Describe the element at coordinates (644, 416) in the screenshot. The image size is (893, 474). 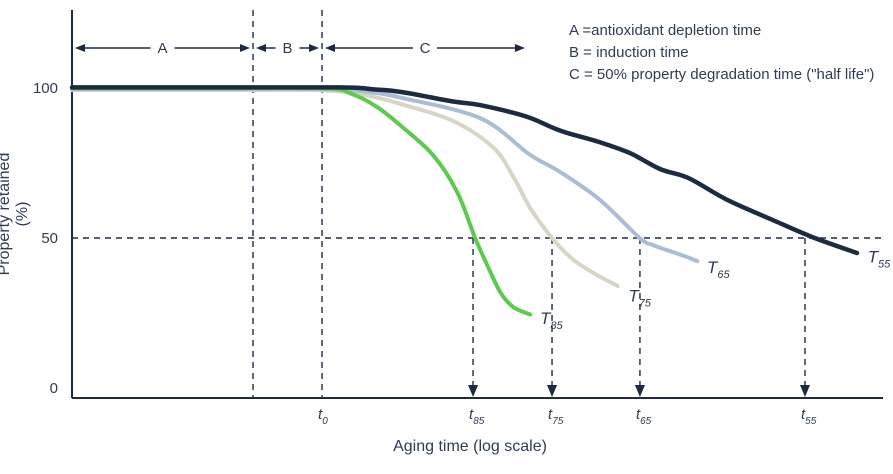
I see `x-tick-t65: t65` at that location.